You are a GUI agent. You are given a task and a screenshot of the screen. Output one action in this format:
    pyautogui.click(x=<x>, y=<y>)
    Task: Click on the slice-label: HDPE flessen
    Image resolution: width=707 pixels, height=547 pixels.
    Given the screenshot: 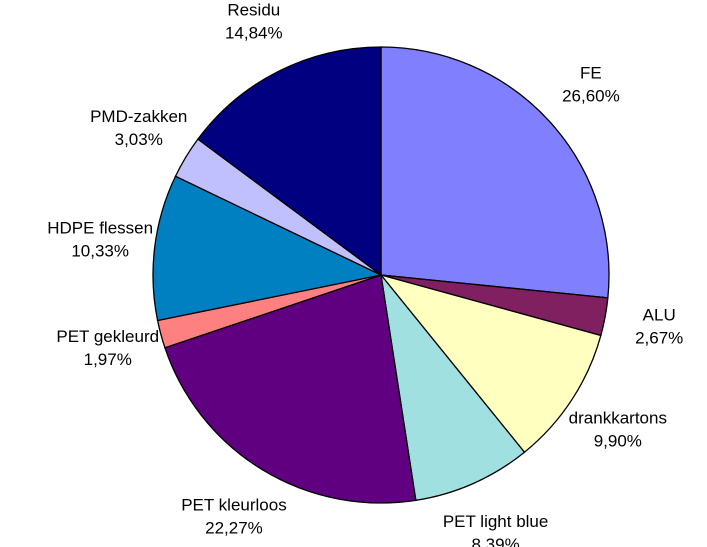 What is the action you would take?
    pyautogui.click(x=100, y=228)
    